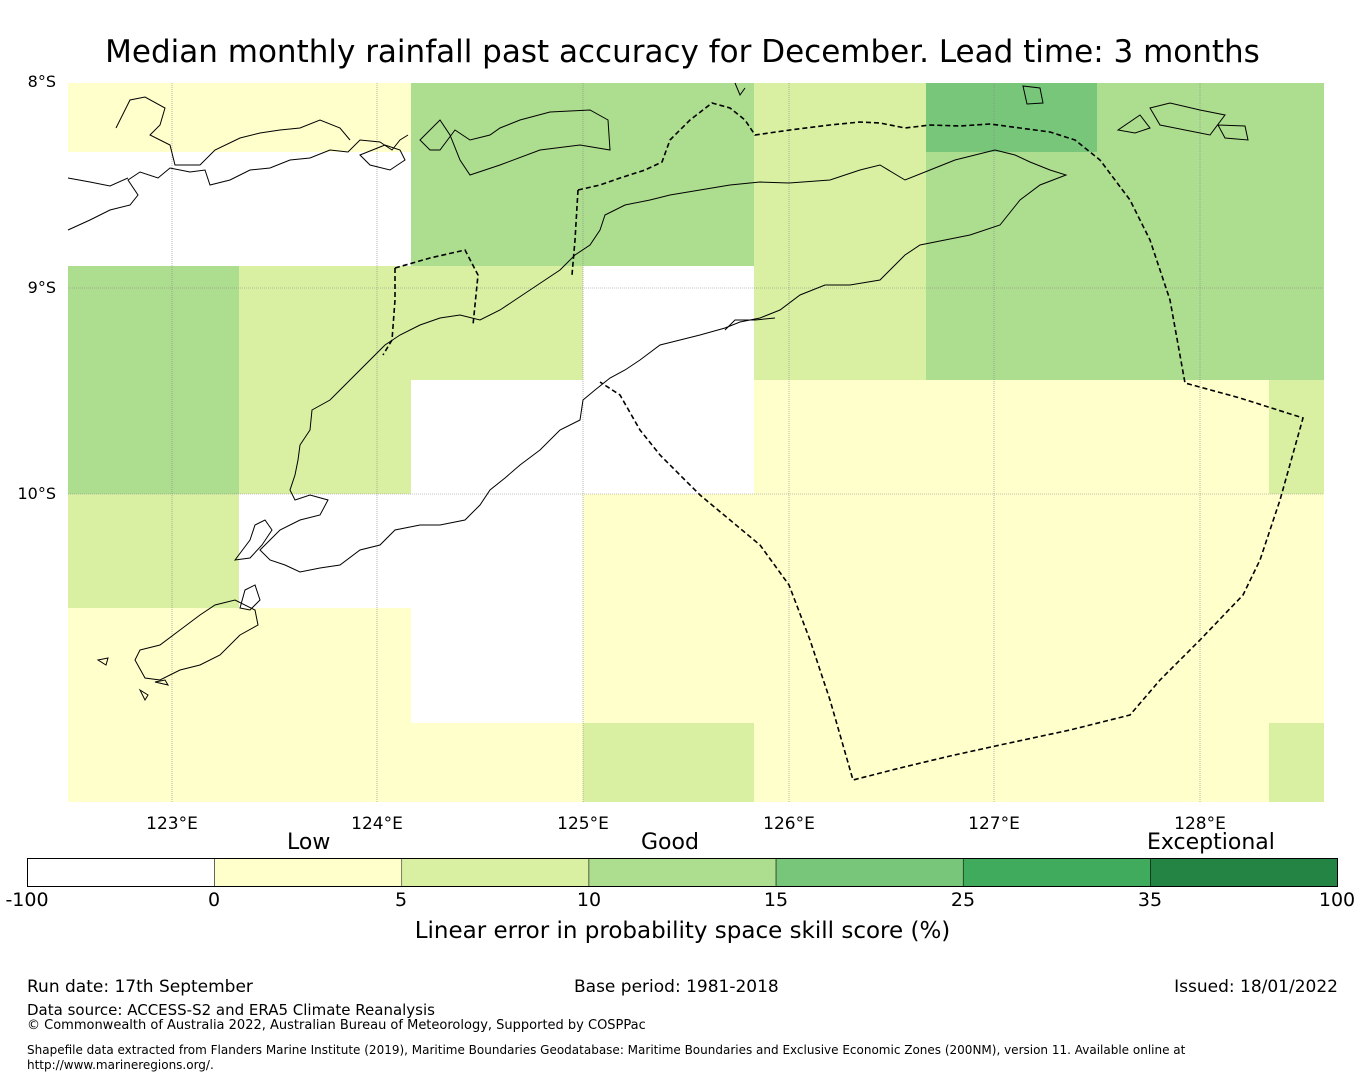 The width and height of the screenshot is (1365, 1080). Describe the element at coordinates (41, 81) in the screenshot. I see `lat-label-8: 8°S` at that location.